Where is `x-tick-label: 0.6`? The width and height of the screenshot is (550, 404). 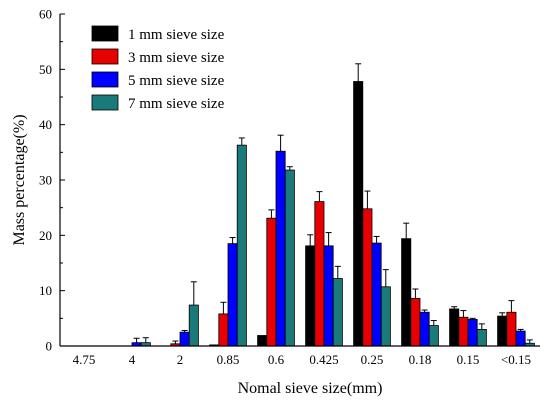 x-tick-label: 0.6 is located at coordinates (276, 359).